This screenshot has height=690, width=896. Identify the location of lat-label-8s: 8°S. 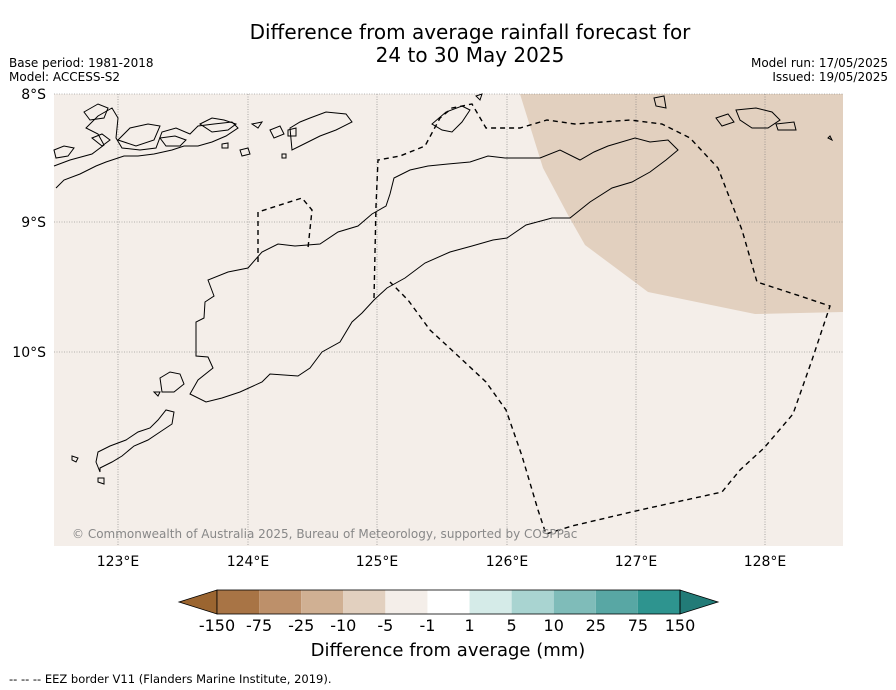
(33, 95).